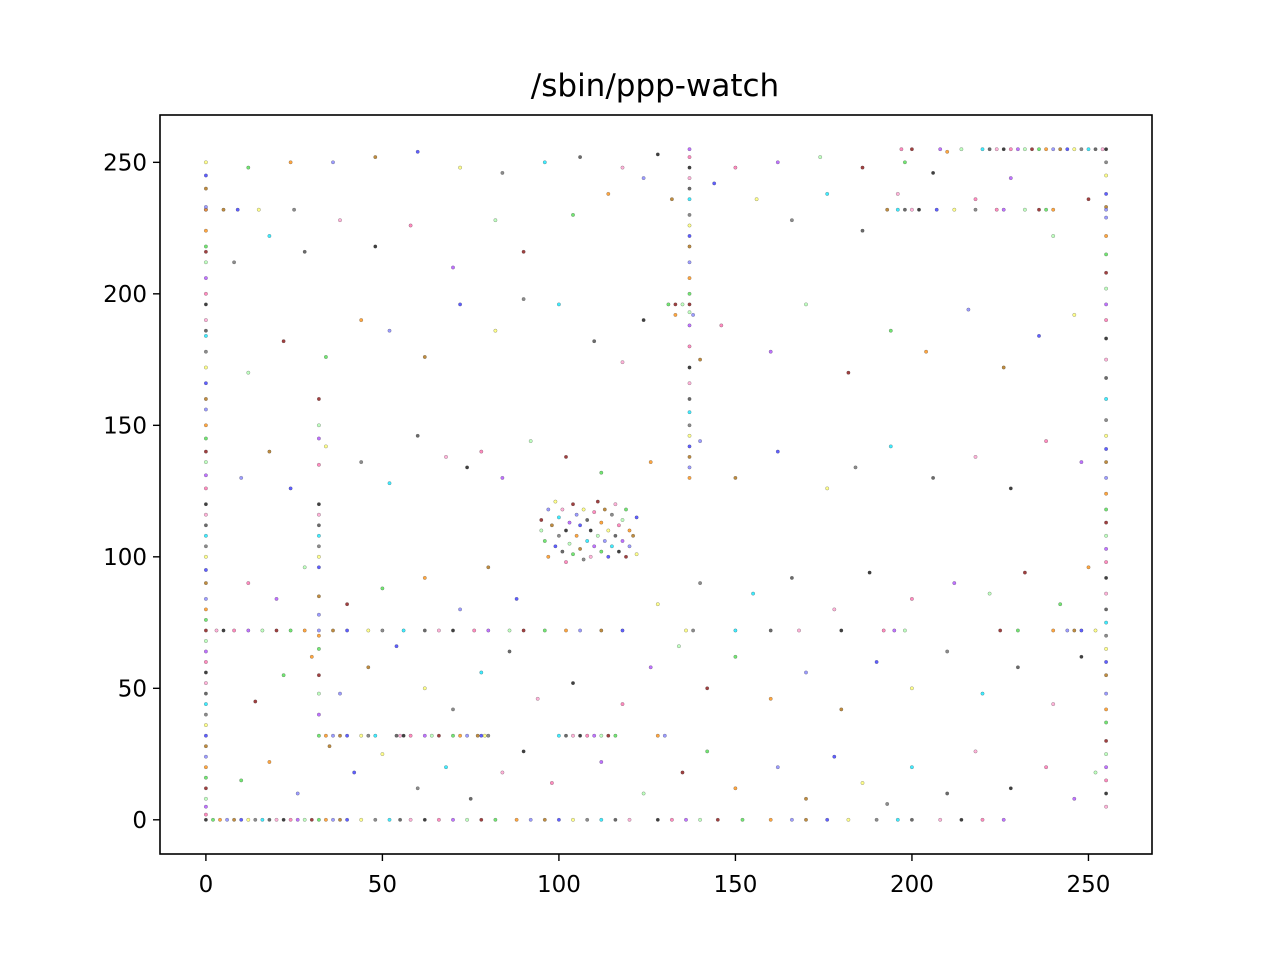 This screenshot has height=960, width=1280. What do you see at coordinates (125, 163) in the screenshot?
I see `y-tick-label: 250` at bounding box center [125, 163].